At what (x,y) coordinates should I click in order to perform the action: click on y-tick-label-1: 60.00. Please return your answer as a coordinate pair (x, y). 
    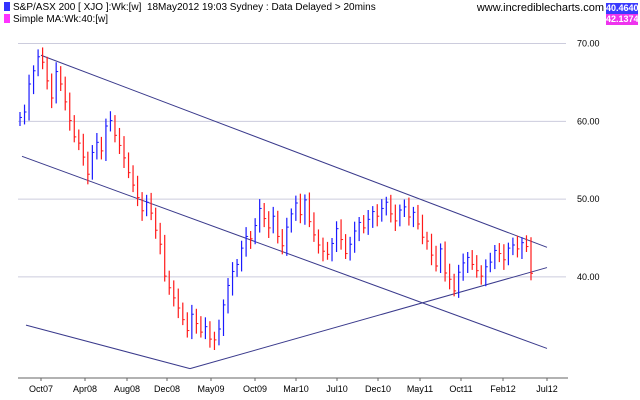
    Looking at the image, I should click on (588, 121).